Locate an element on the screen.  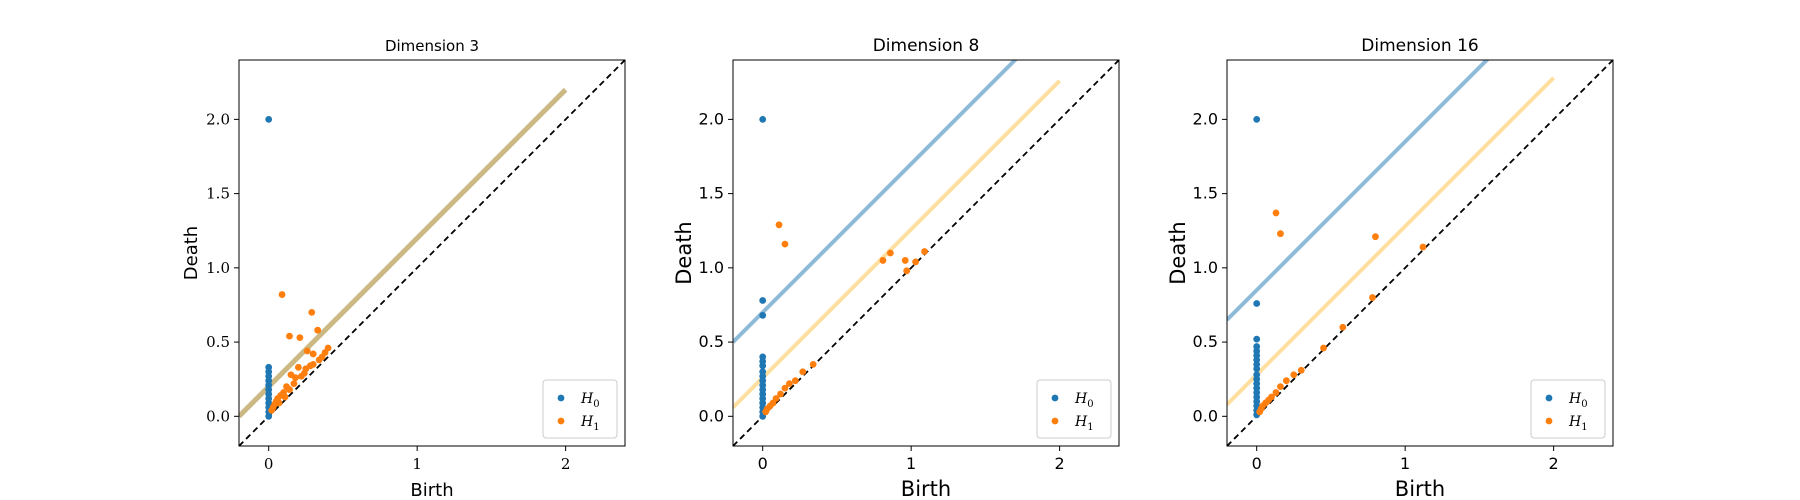
chart-title: Dimension 3 is located at coordinates (432, 46).